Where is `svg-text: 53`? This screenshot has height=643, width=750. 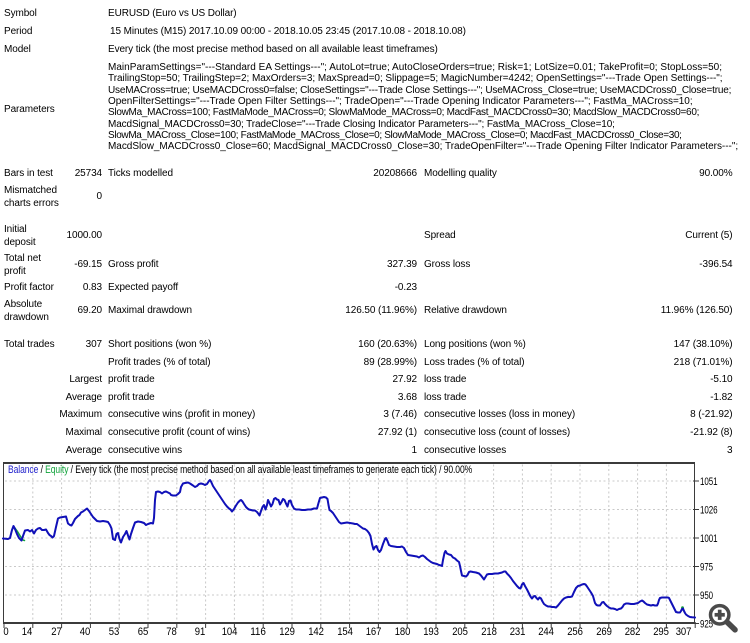
svg-text: 53 is located at coordinates (114, 632).